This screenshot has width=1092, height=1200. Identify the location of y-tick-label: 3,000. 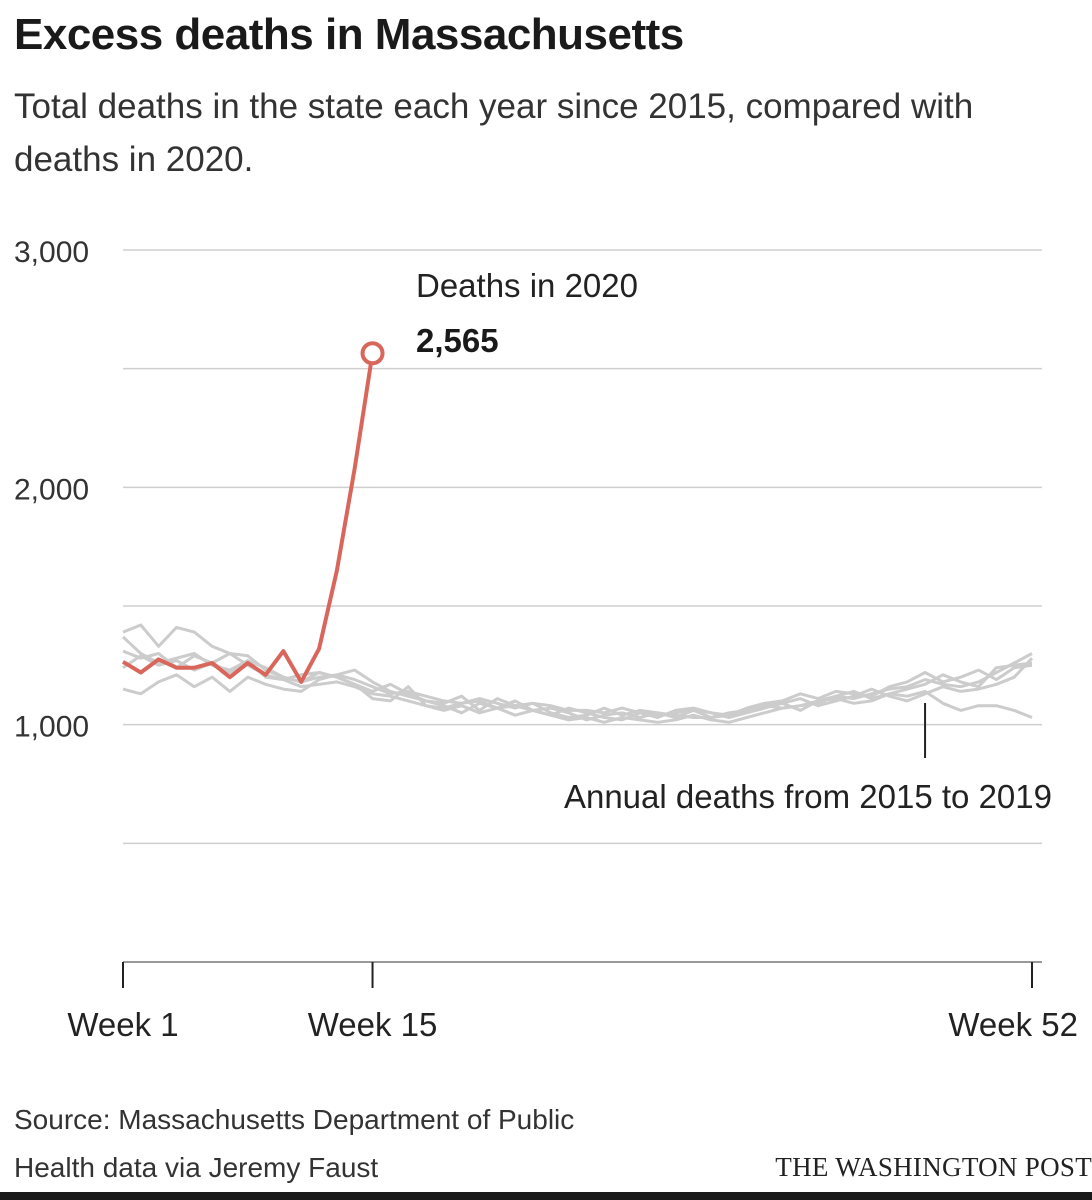
(51, 252).